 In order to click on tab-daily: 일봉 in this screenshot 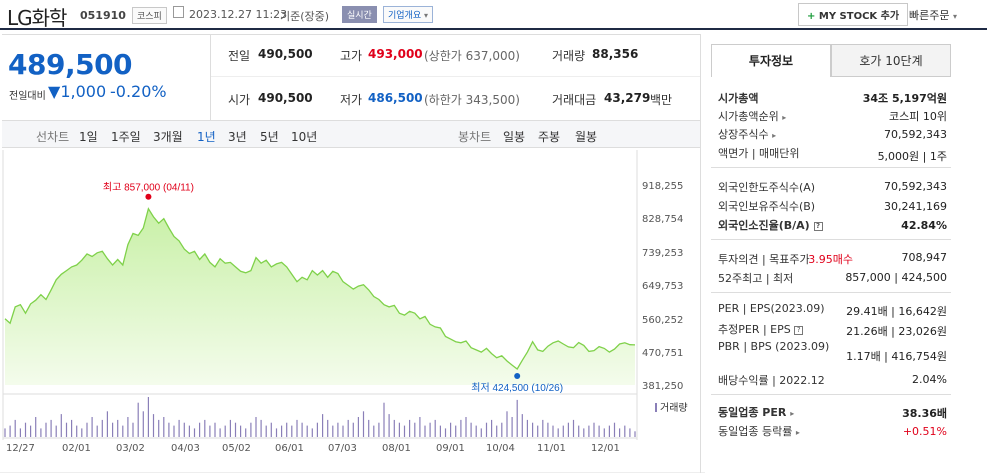, I will do `click(514, 137)`.